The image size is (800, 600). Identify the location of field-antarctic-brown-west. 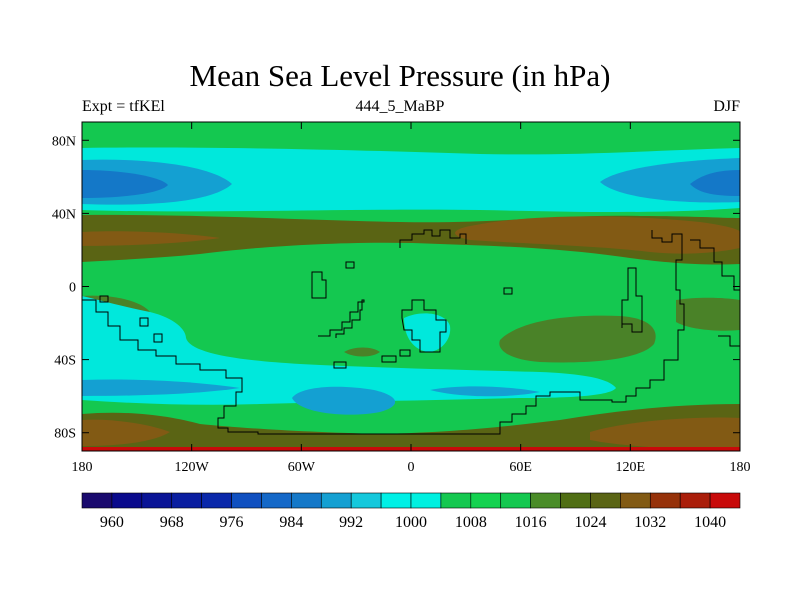
(126, 432).